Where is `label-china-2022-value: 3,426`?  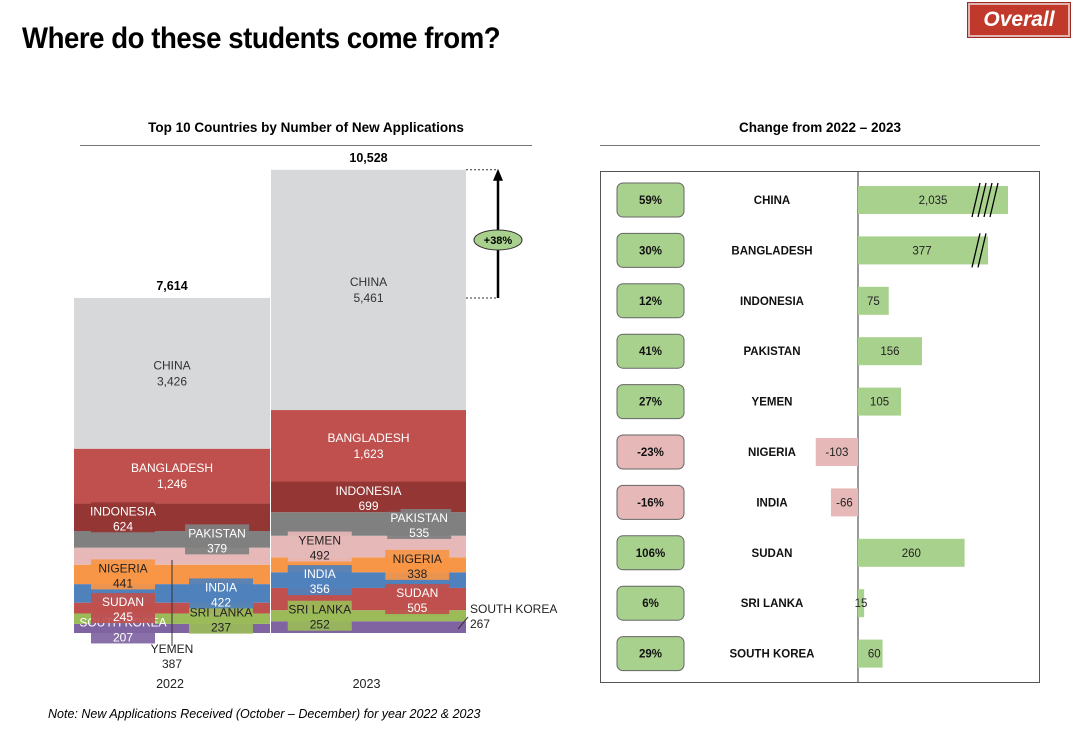 label-china-2022-value: 3,426 is located at coordinates (172, 381).